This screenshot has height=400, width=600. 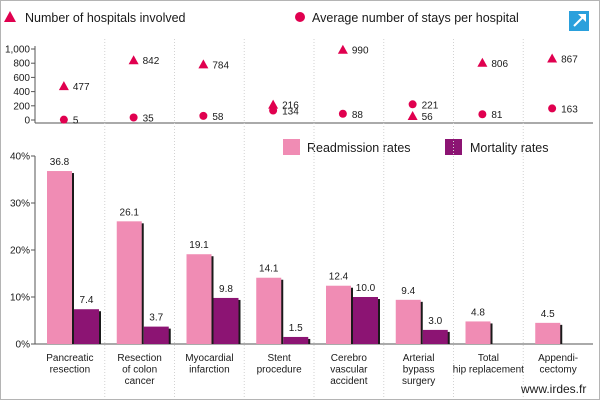 What do you see at coordinates (151, 61) in the screenshot?
I see `hospitals-value-label: 842` at bounding box center [151, 61].